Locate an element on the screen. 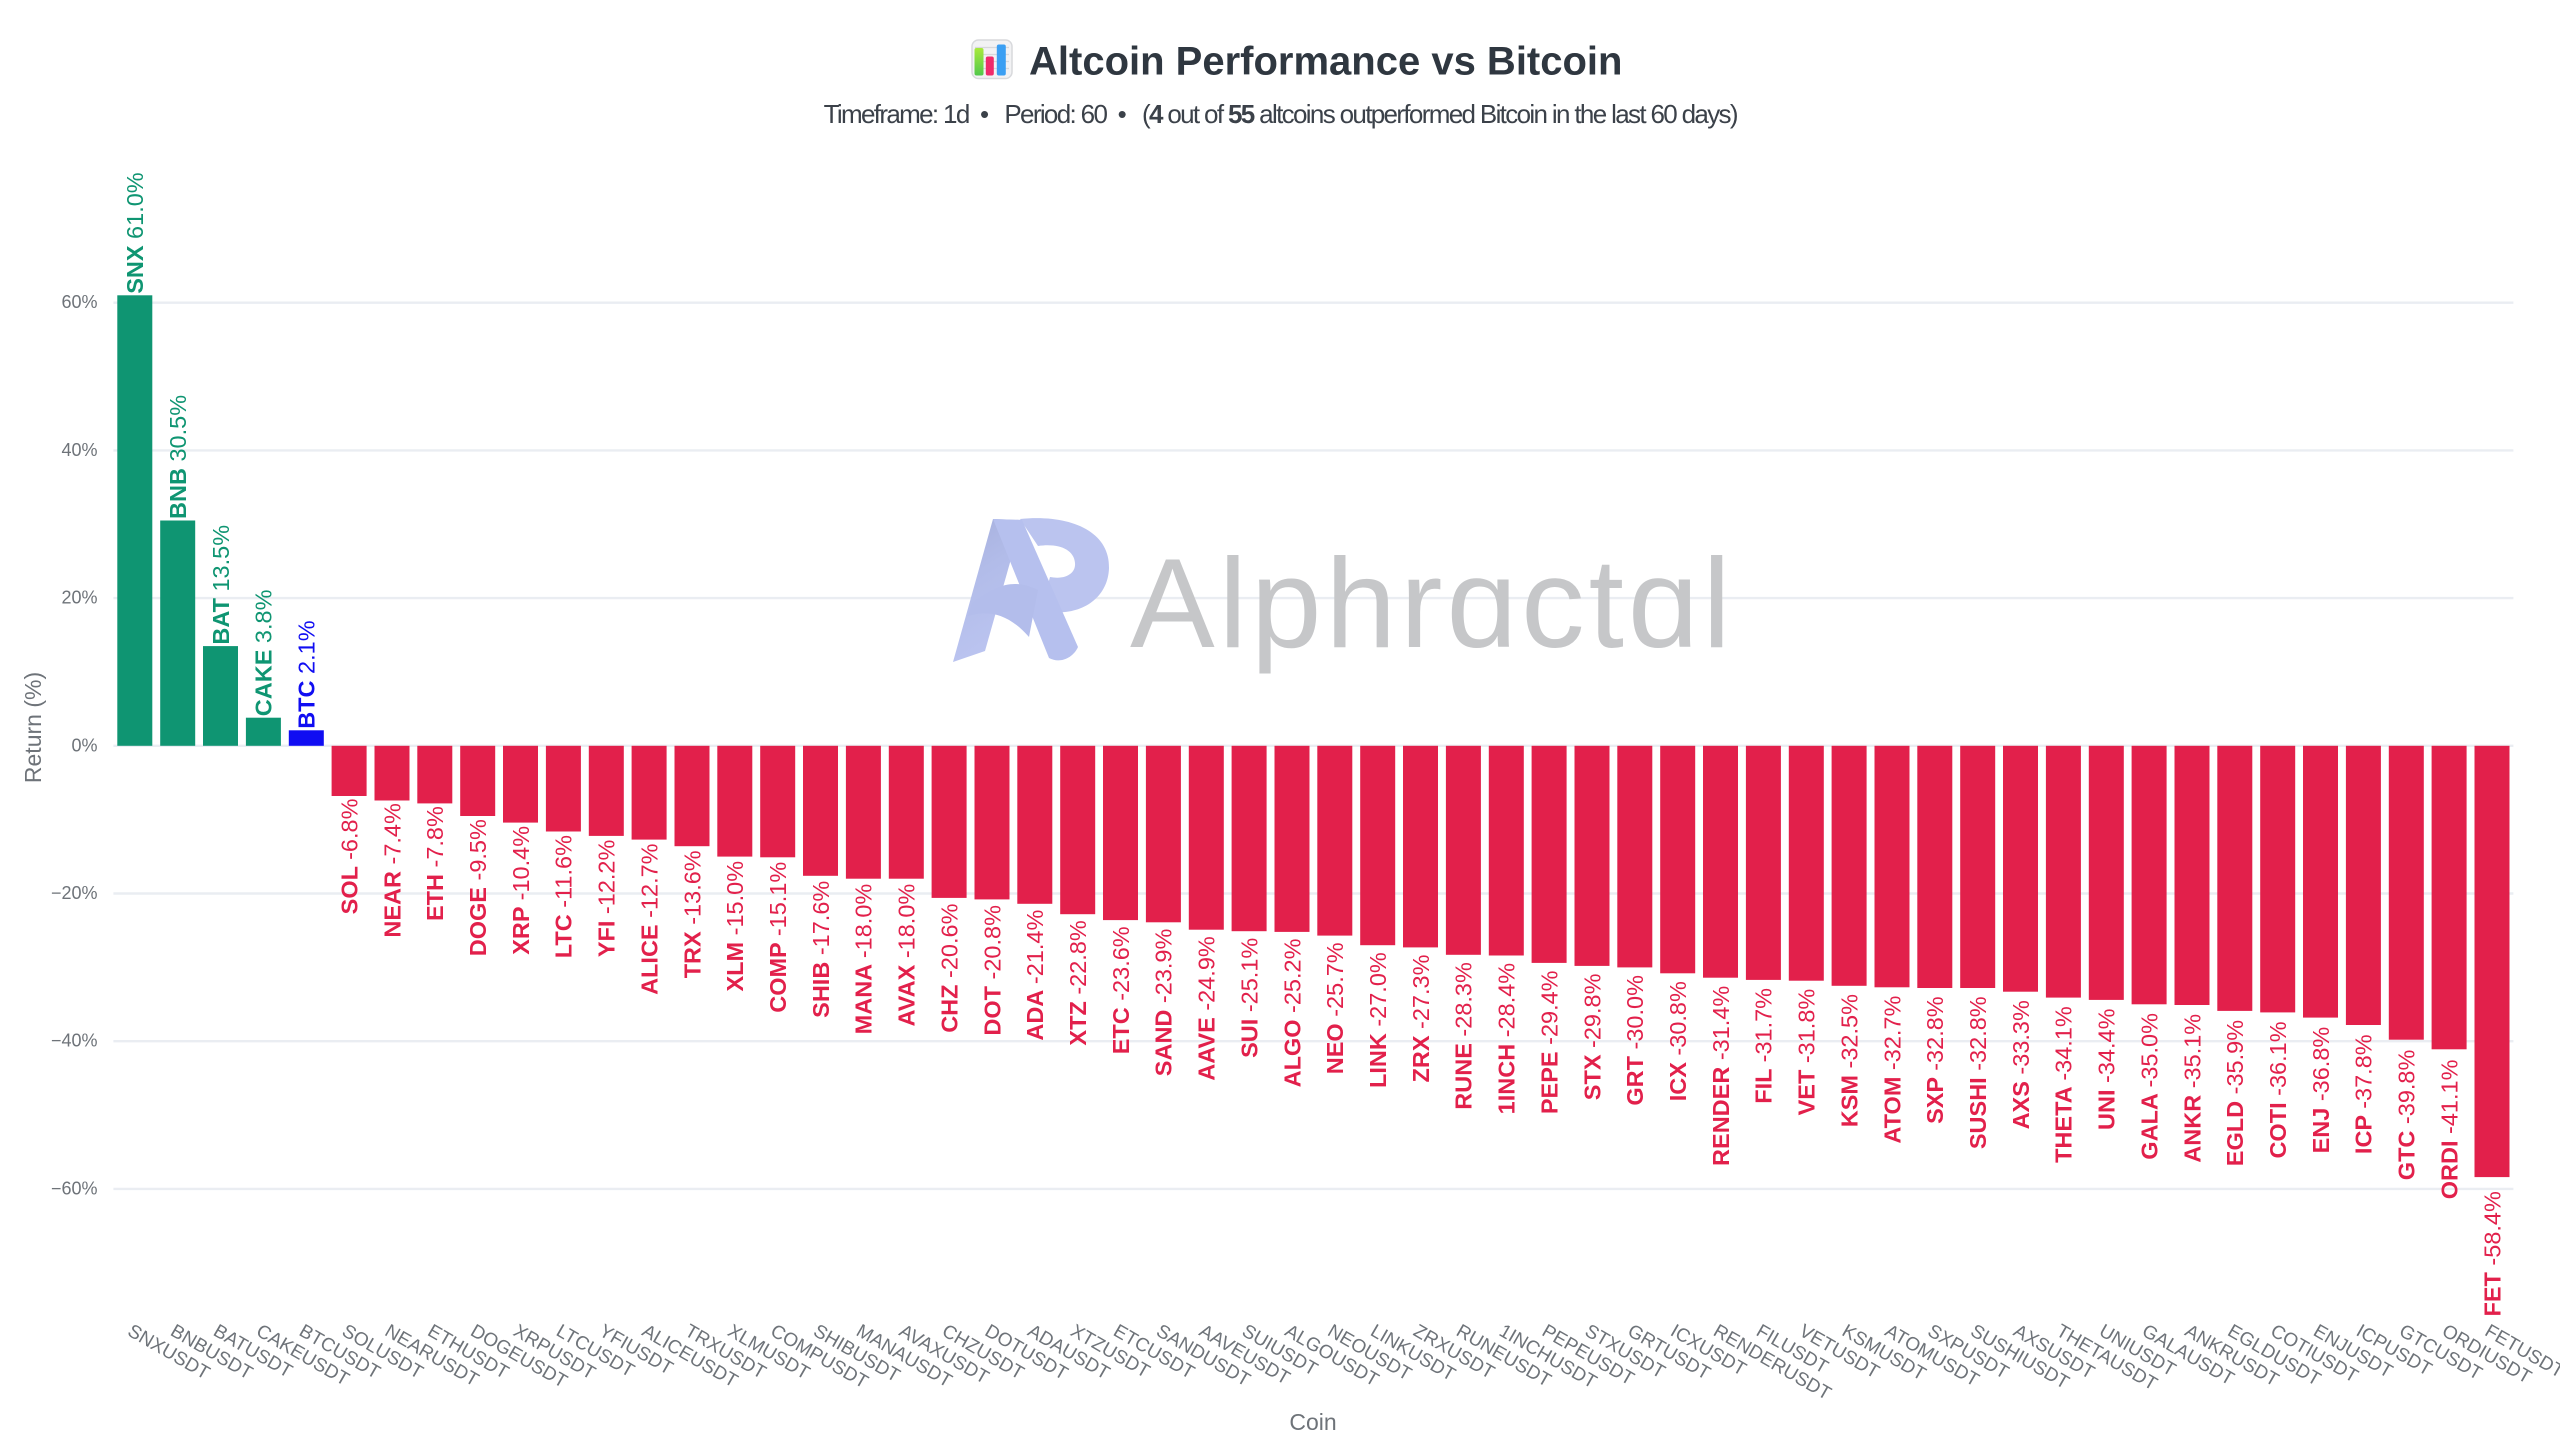  svg-text: ANKR -35.1% is located at coordinates (2192, 1088).